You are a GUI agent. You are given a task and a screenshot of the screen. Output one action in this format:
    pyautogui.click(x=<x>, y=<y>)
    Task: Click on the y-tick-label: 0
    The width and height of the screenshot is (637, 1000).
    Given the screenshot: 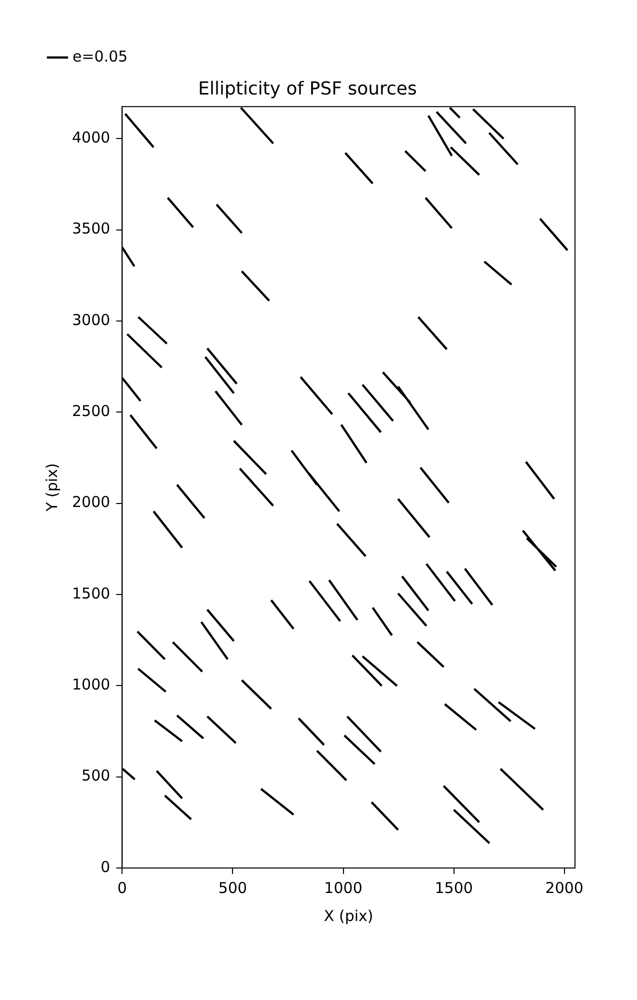 What is the action you would take?
    pyautogui.click(x=105, y=867)
    